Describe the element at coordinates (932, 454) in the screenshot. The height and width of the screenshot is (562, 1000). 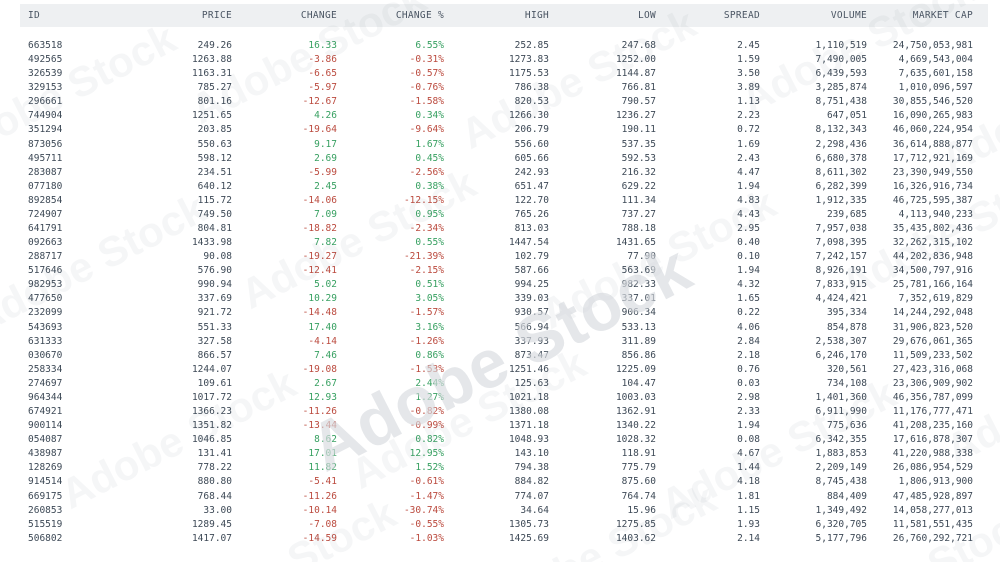
I see `cell-market-cap: 41,220,988,338` at that location.